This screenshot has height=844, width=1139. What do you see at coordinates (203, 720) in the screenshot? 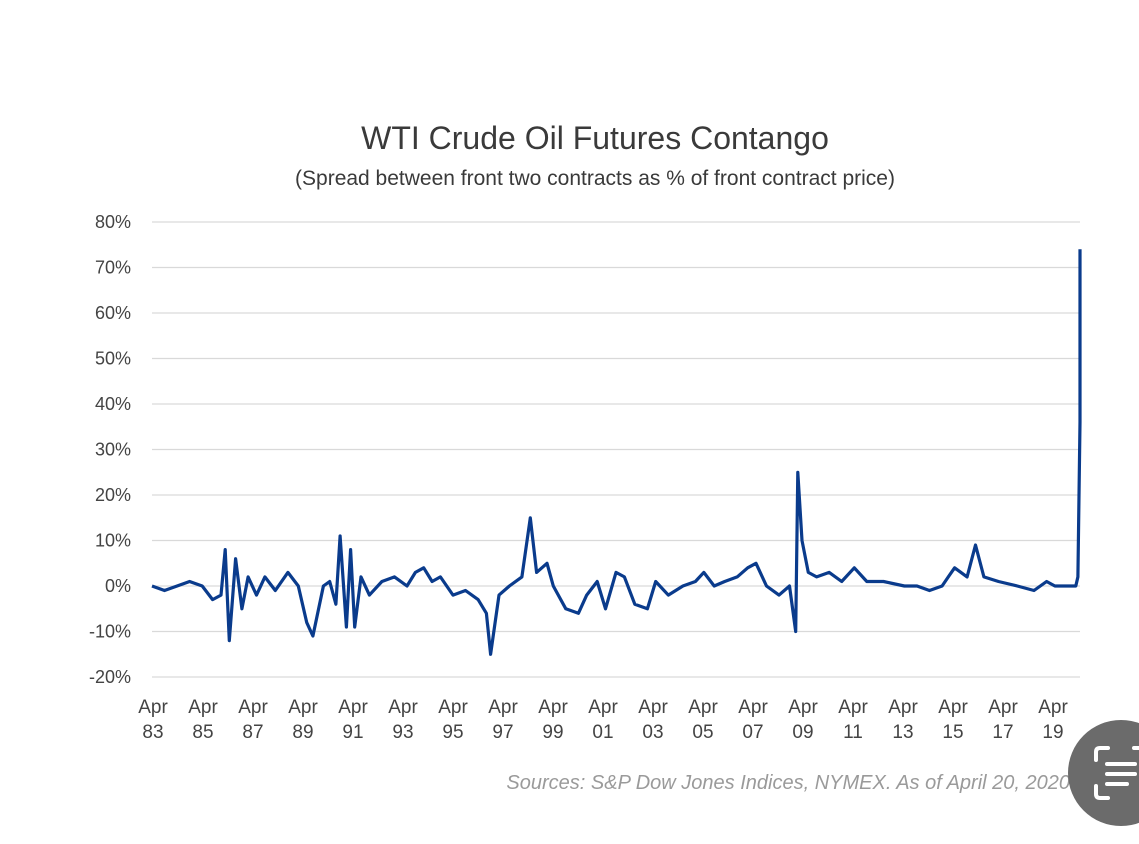
I see `x-tick-label: Apr 85` at bounding box center [203, 720].